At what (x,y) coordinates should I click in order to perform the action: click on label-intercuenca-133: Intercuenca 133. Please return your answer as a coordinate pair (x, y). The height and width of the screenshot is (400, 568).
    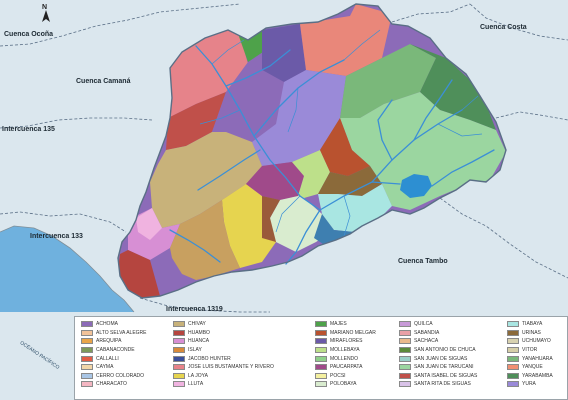
    Looking at the image, I should click on (56, 236).